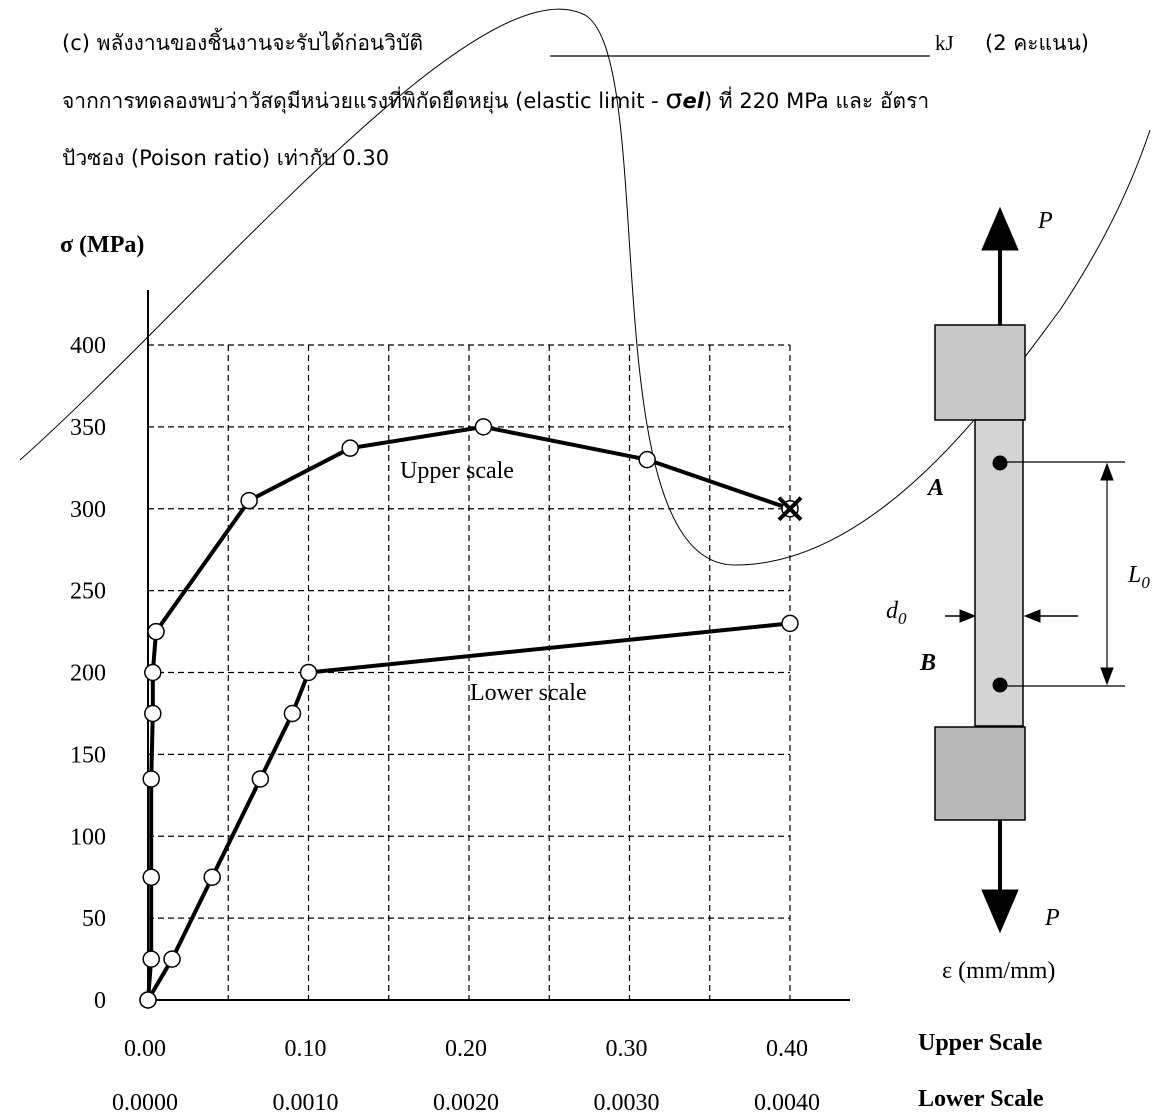 The width and height of the screenshot is (1157, 1116). Describe the element at coordinates (627, 1103) in the screenshot. I see `x2-tick-label: 0.0030` at that location.